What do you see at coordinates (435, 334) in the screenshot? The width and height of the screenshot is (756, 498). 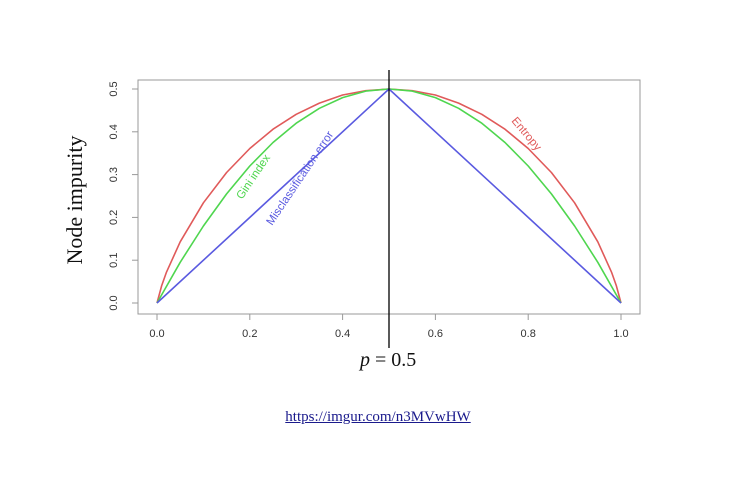 I see `x-tick-label: 0.6` at bounding box center [435, 334].